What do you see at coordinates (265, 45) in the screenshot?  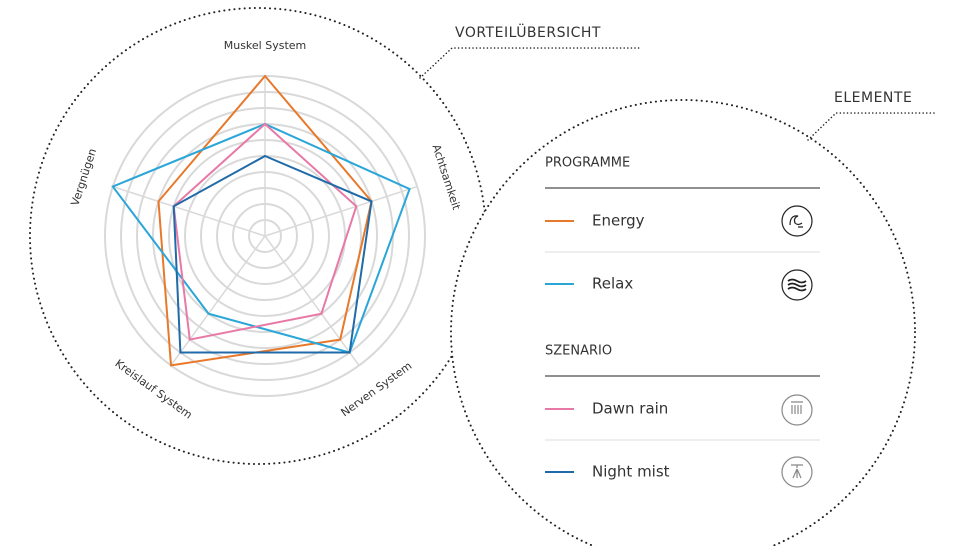 I see `axis-label: Muskel System` at bounding box center [265, 45].